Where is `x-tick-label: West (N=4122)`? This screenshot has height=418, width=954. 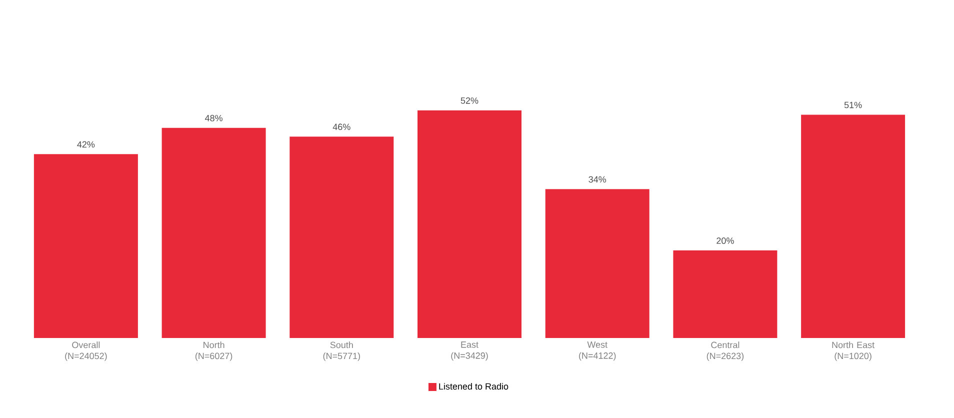 x-tick-label: West (N=4122) is located at coordinates (597, 351).